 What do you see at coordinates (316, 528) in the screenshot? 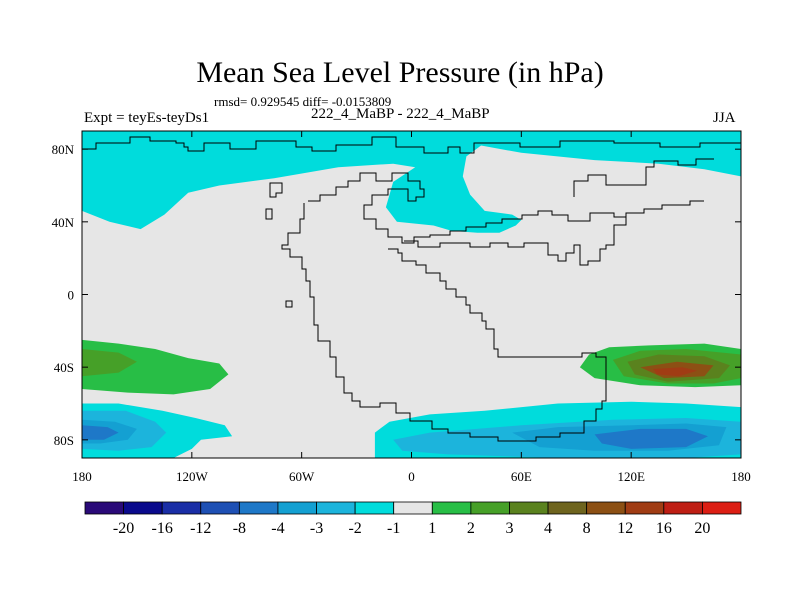
I see `colorbar-label: -3` at bounding box center [316, 528].